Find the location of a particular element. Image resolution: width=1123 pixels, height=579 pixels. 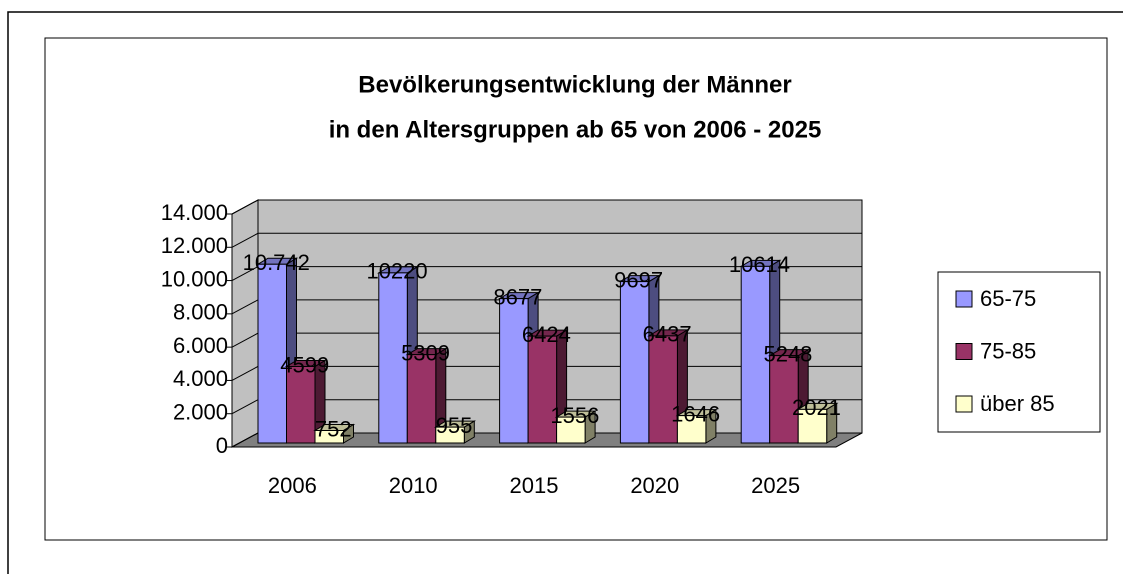

data-label: 1646 is located at coordinates (695, 413).